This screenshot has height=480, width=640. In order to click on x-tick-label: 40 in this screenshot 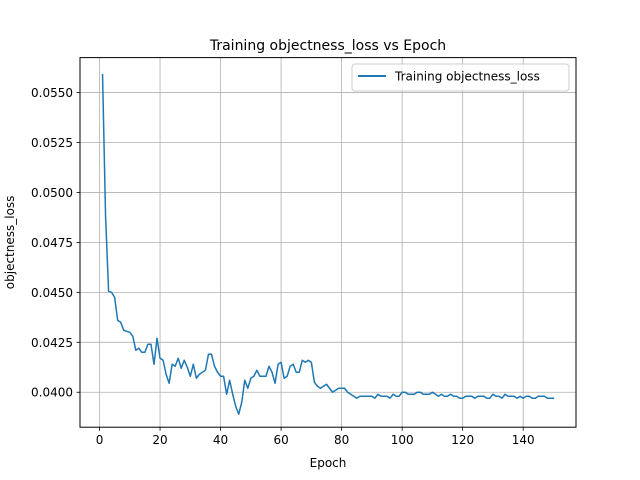, I will do `click(220, 440)`.